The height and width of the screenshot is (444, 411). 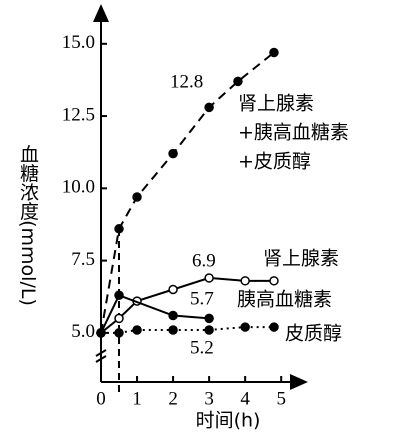 I want to click on y-tick-label: 12.5, so click(x=78, y=114).